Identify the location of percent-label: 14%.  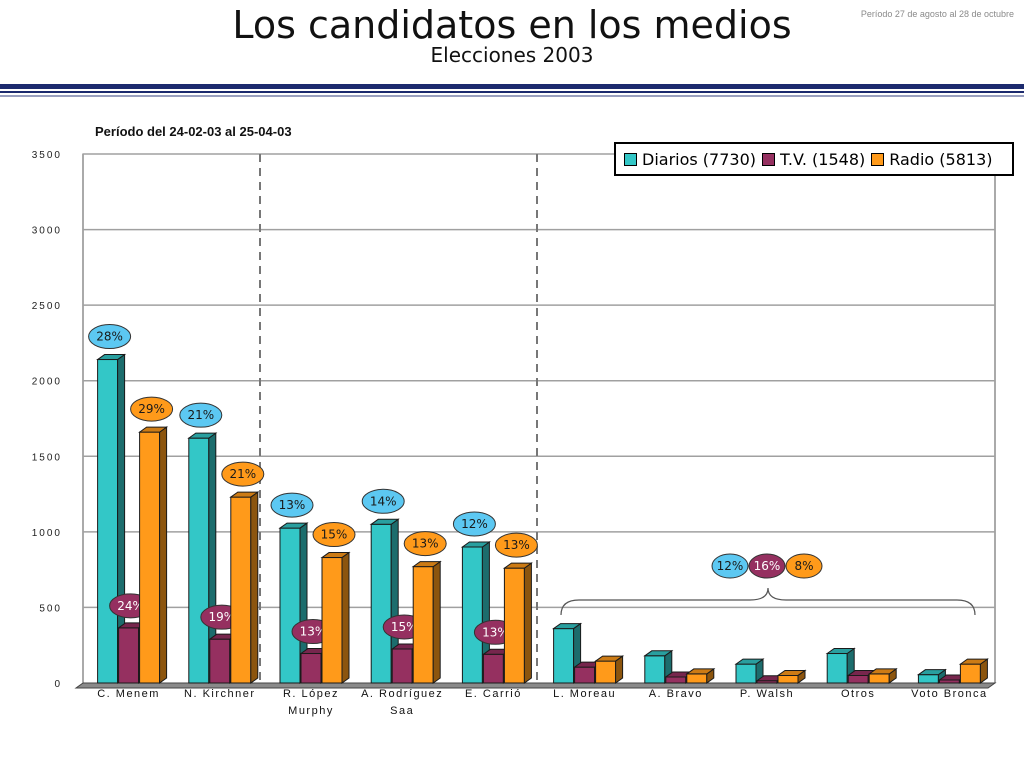
(383, 501).